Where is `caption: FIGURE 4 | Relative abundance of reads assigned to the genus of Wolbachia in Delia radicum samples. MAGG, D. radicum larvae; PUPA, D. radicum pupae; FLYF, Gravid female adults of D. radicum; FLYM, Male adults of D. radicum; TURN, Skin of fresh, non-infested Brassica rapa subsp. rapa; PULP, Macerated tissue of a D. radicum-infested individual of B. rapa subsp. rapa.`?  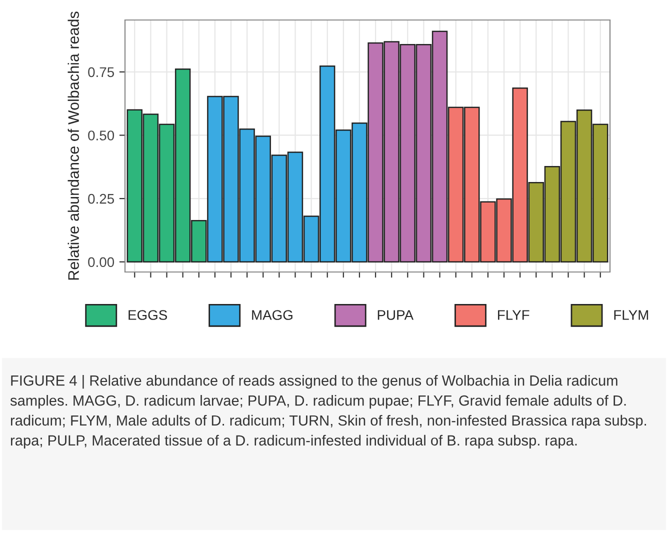
caption: FIGURE 4 | Relative abundance of reads assigned to the genus of Wolbachia in Delia radicum samples. MAGG, D. radicum larvae; PUPA, D. radicum pupae; FLYF, Gravid female adults of D. radicum; FLYM, Male adults of D. radicum; TURN, Skin of fresh, non-infested Brassica rapa subsp. rapa; PULP, Macerated tissue of a D. radicum-infested individual of B. rapa subsp. rapa. is located at coordinates (328, 411).